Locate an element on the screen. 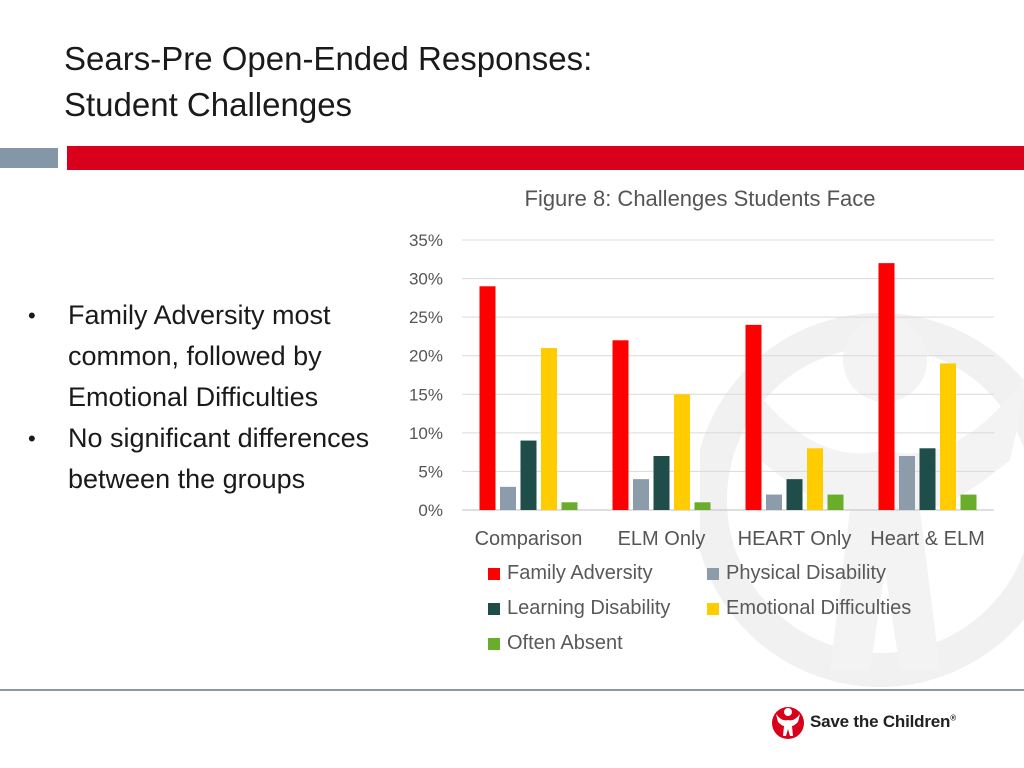 This screenshot has width=1024, height=768. y-tick-label: 25% is located at coordinates (426, 317).